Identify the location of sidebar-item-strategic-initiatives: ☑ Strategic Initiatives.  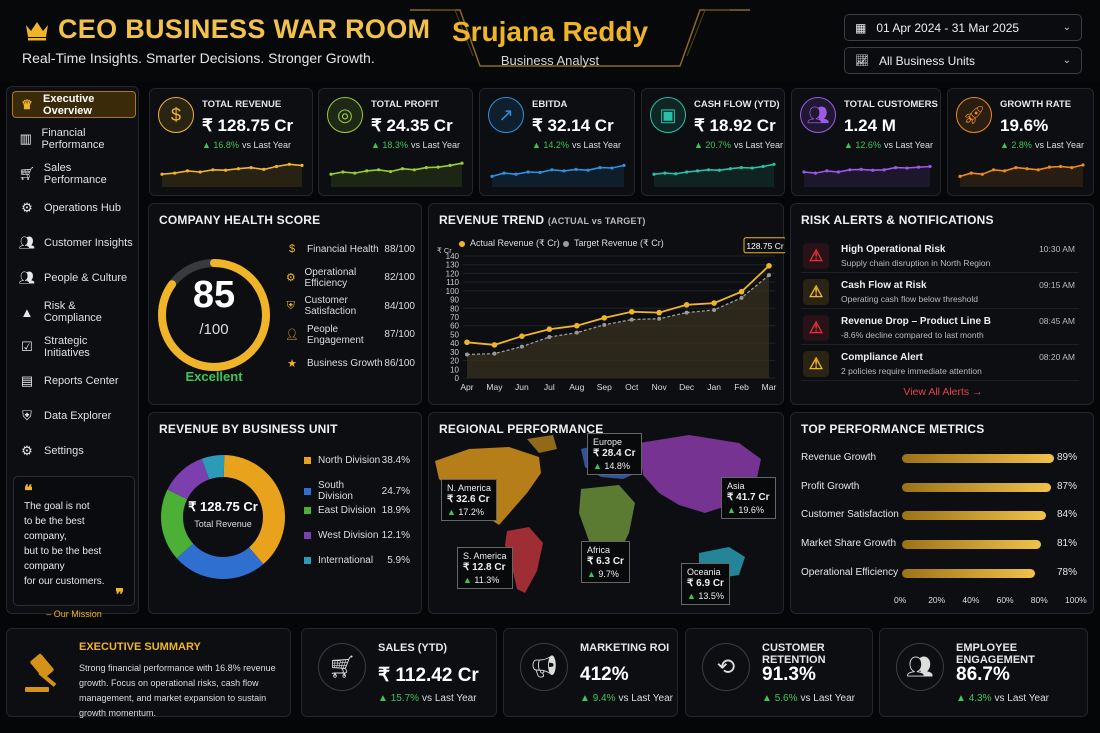
(74, 346).